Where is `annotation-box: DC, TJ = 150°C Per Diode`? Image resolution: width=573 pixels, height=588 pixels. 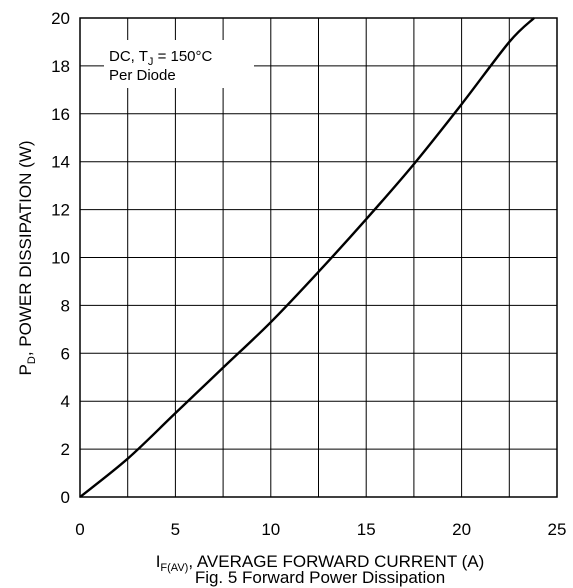 annotation-box: DC, TJ = 150°C Per Diode is located at coordinates (179, 64).